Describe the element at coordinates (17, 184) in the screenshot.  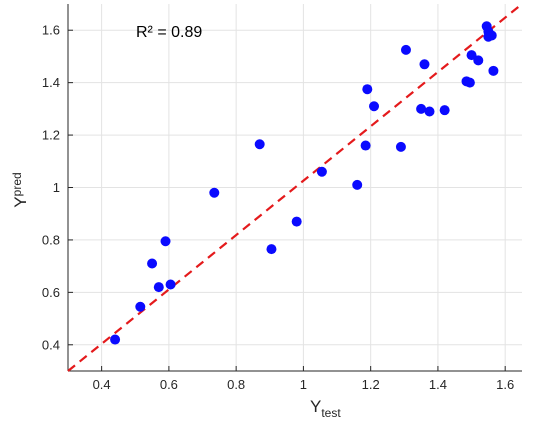
I see `y-axis-label-sub: pred` at that location.